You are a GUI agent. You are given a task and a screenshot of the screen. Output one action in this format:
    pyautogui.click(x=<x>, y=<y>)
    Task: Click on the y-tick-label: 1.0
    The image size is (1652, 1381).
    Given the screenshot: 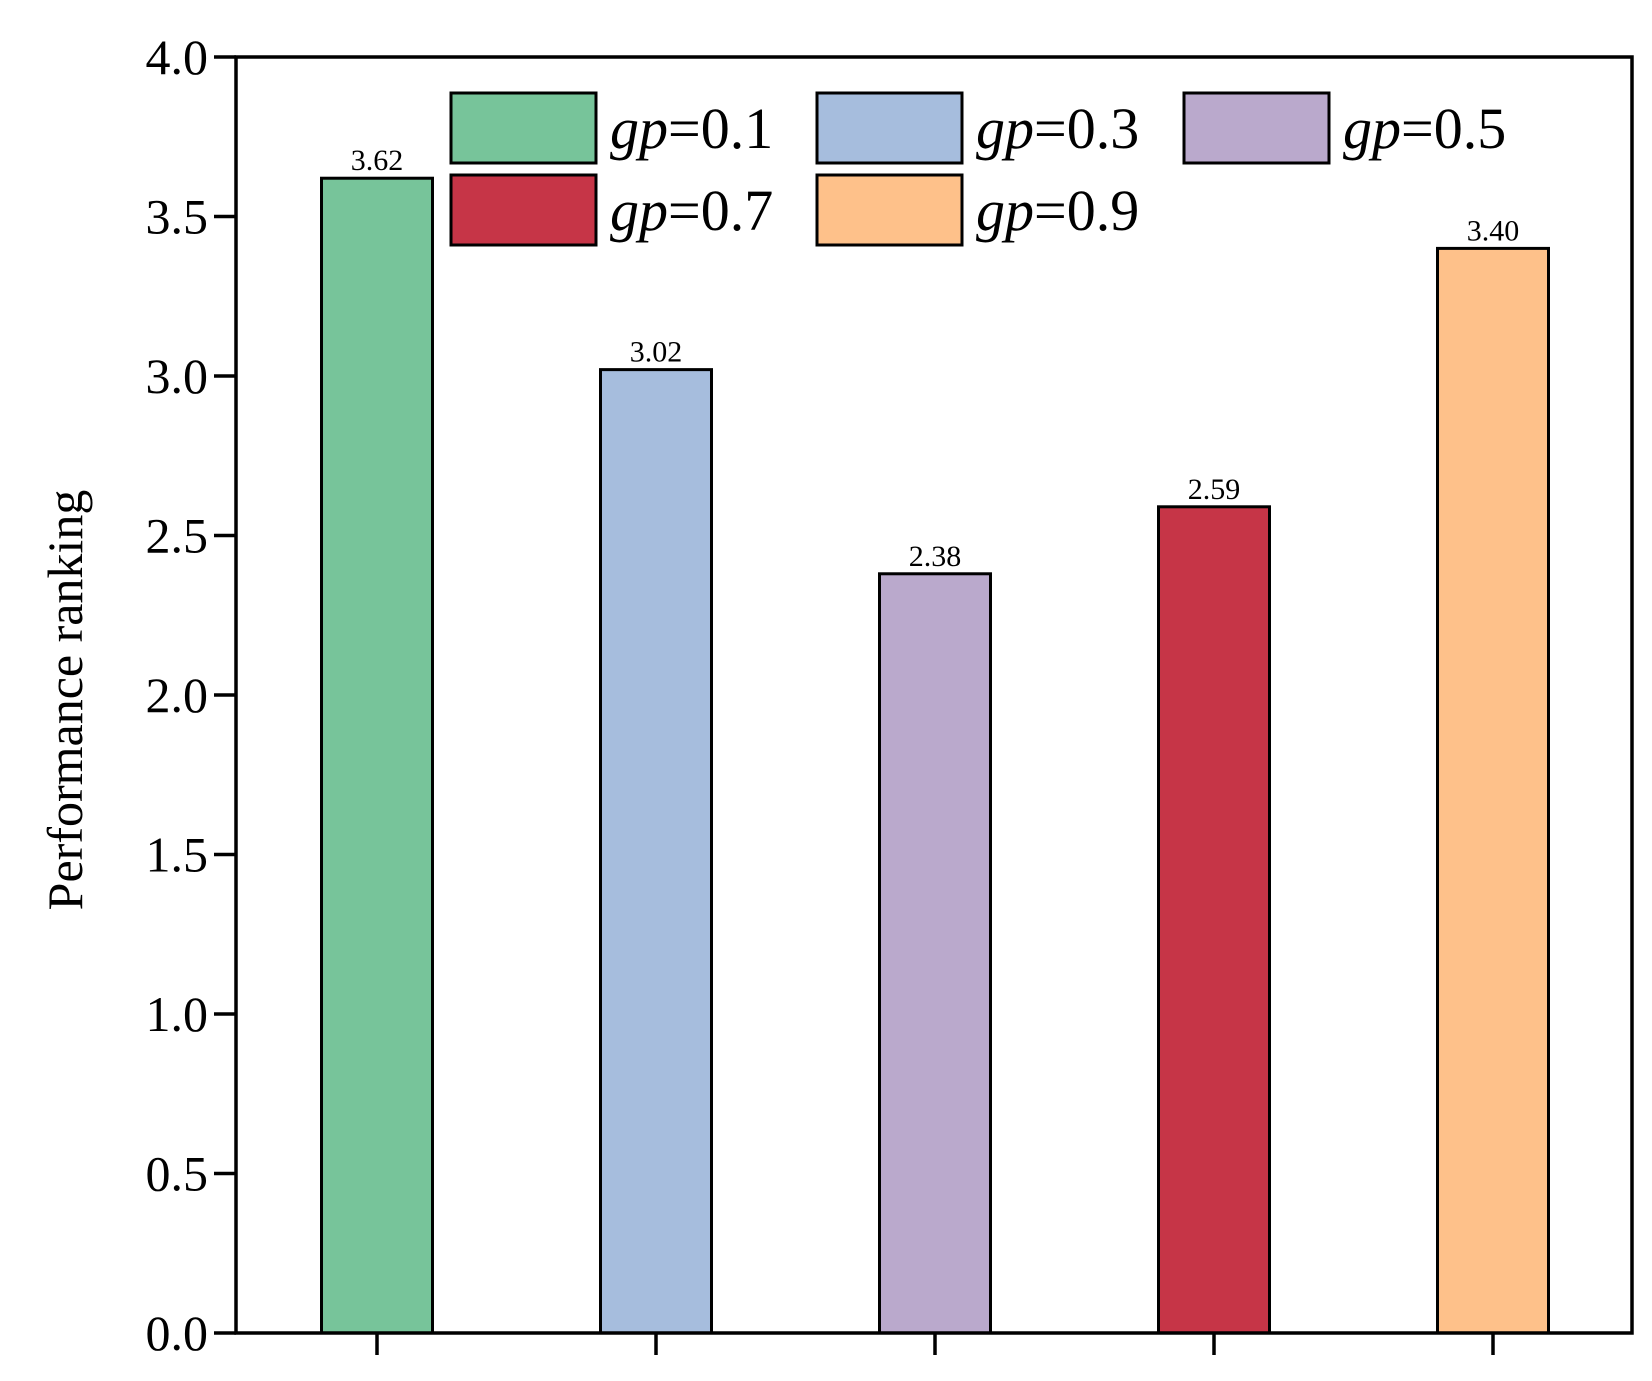 What is the action you would take?
    pyautogui.click(x=177, y=1014)
    